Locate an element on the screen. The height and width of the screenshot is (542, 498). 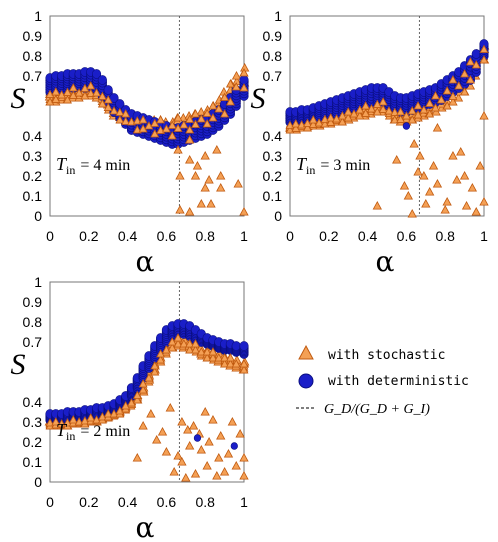
y-tick-label: 0.9 is located at coordinates (33, 302).